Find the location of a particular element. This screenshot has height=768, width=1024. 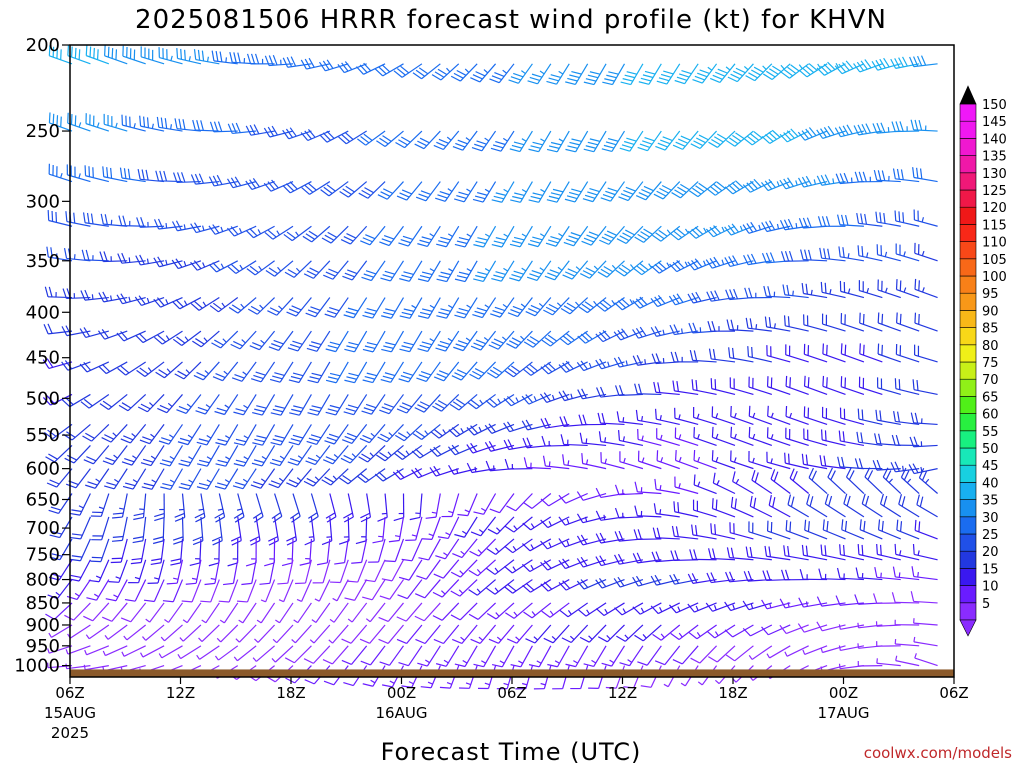

colorbar-swatch is located at coordinates (968, 284).